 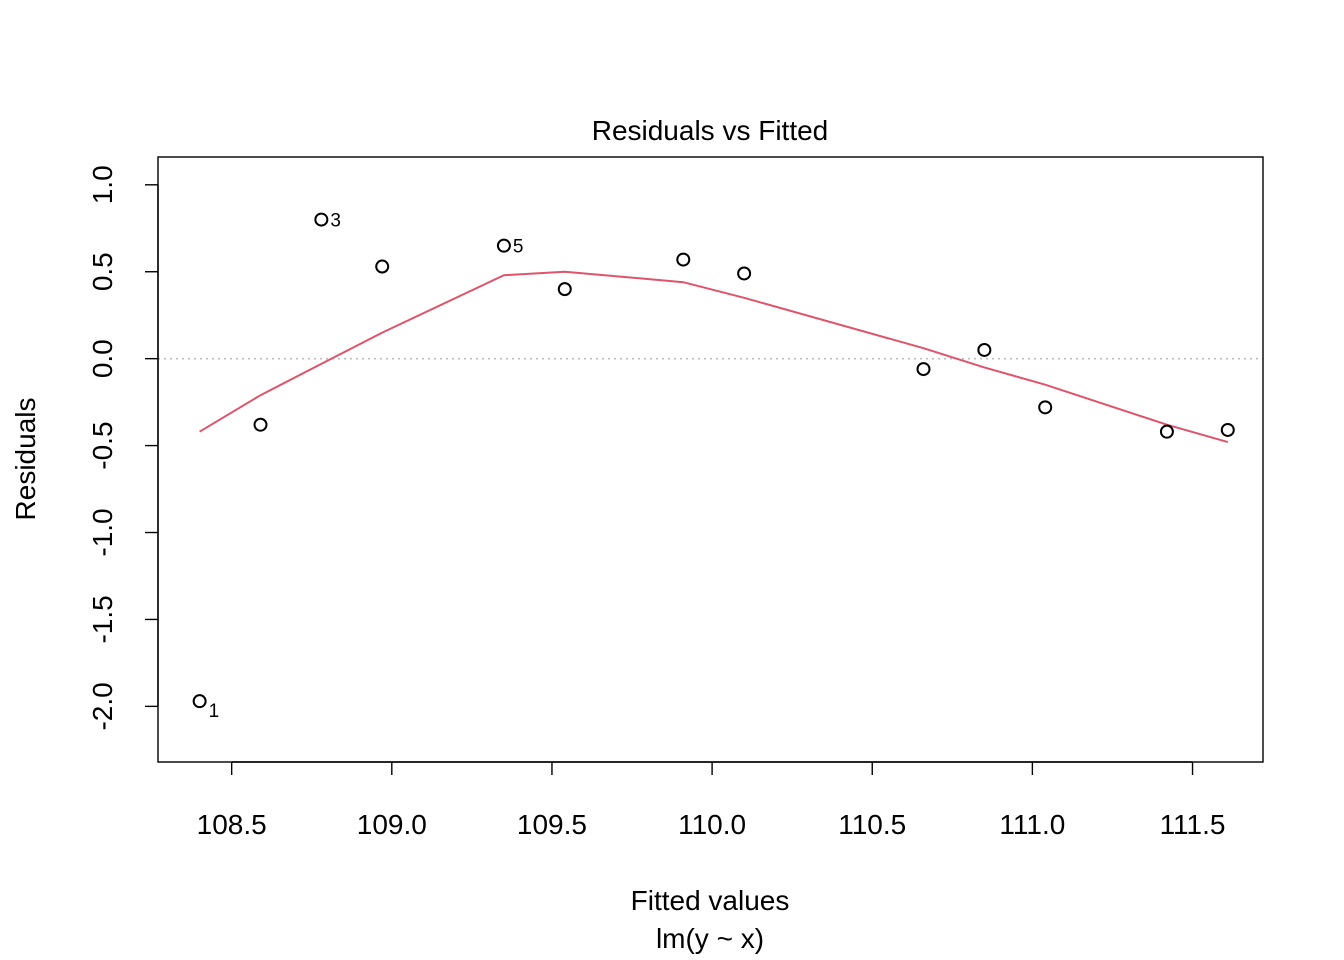 I want to click on x-tick-label: 109.5, so click(x=552, y=824).